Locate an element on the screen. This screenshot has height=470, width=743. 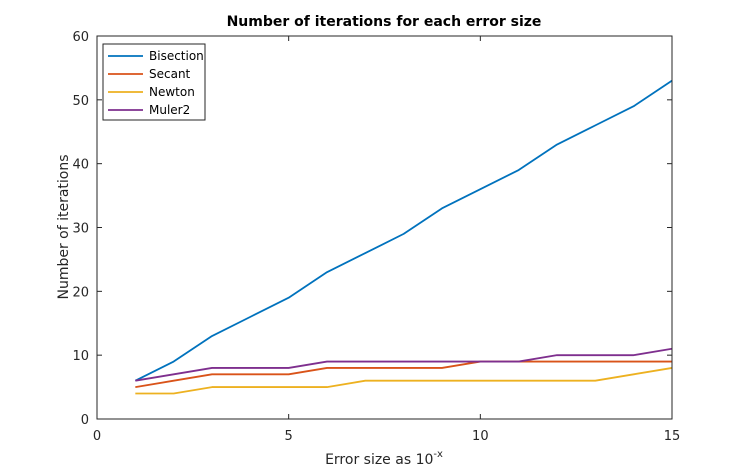
y-tick-label: 10 is located at coordinates (80, 356).